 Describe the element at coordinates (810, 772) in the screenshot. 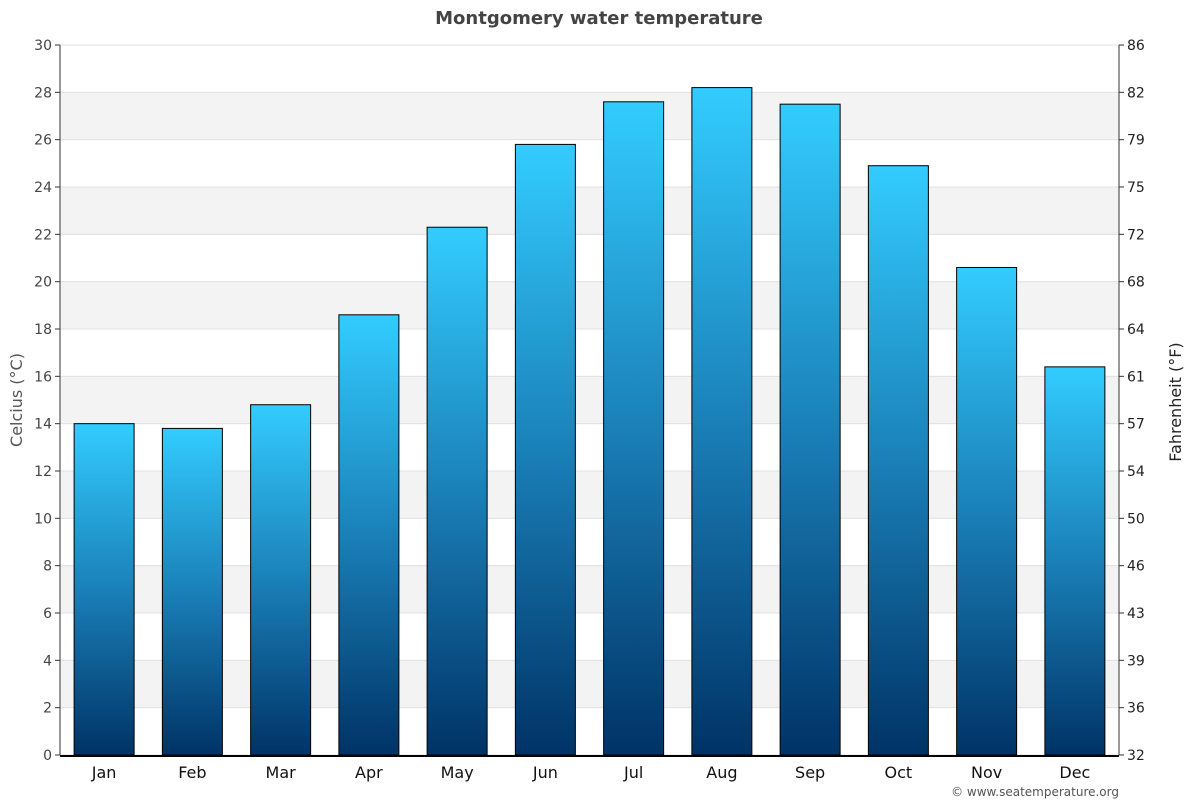

I see `x-tick-label: Sep` at that location.